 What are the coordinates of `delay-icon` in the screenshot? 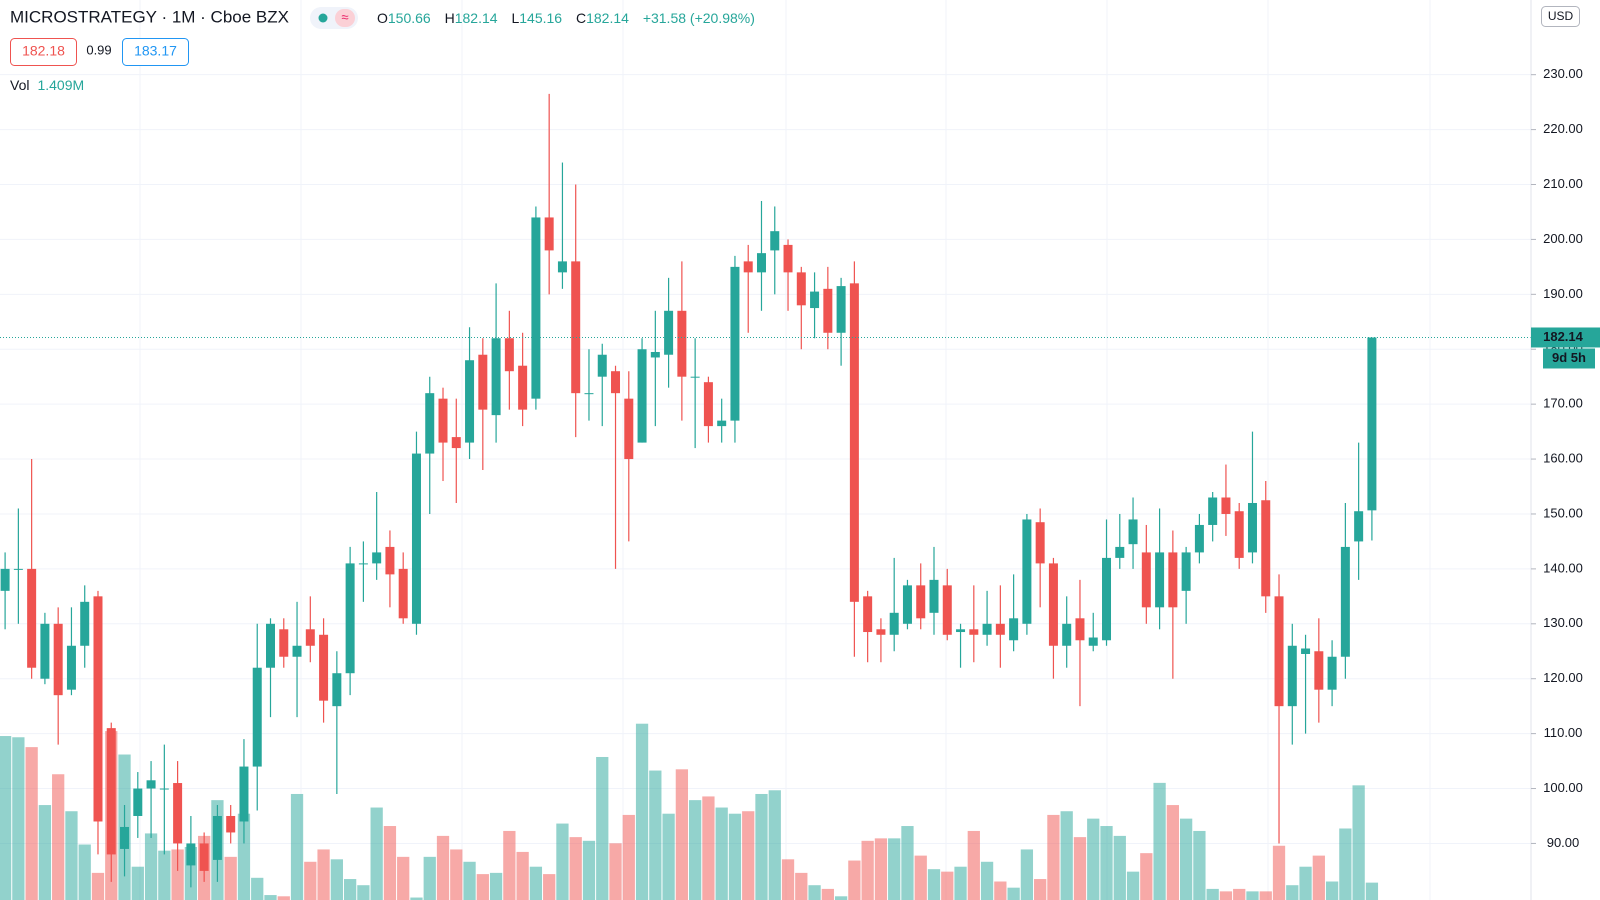 It's located at (345, 18).